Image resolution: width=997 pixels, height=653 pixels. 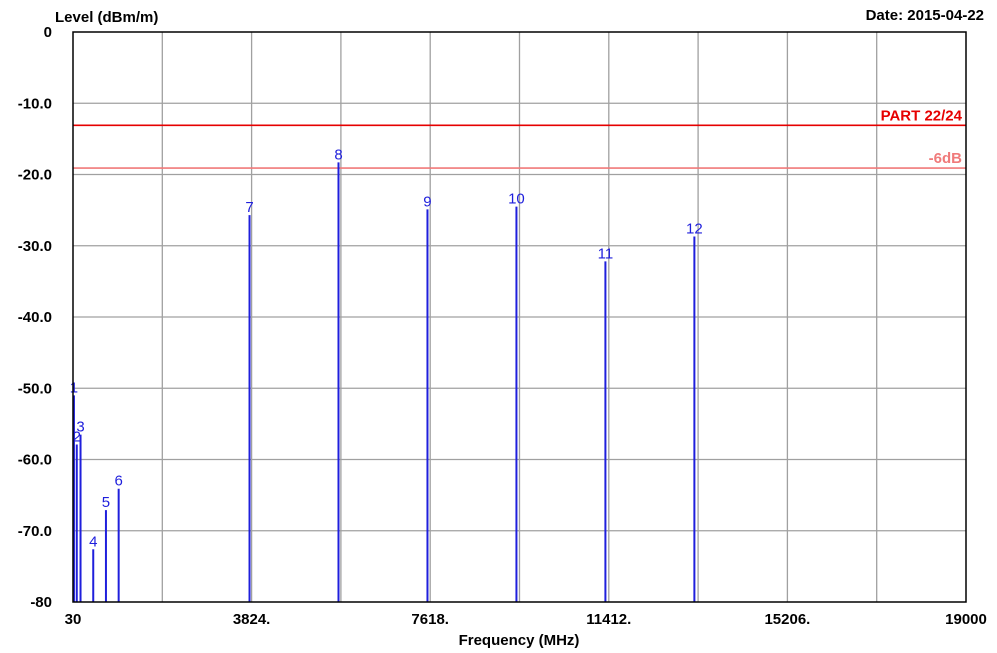 I want to click on x-tick-label: 11412., so click(x=608, y=619).